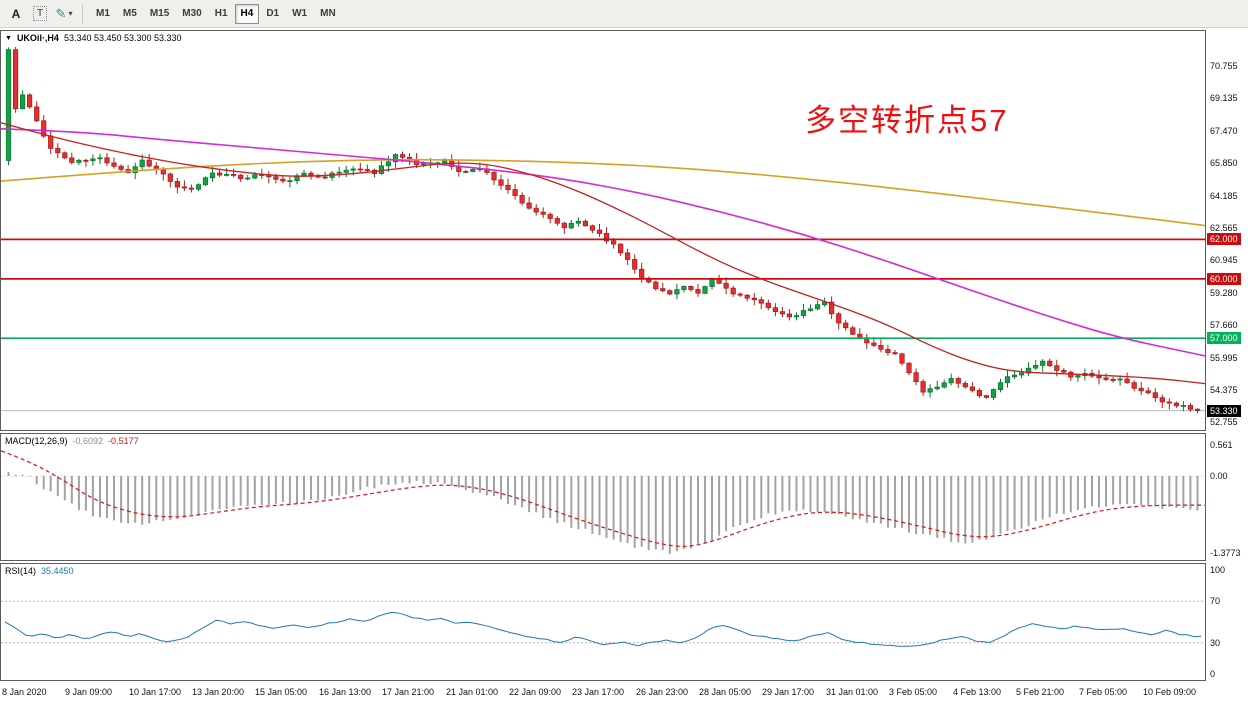  Describe the element at coordinates (603, 192) in the screenshot. I see `ma-slow-line` at that location.